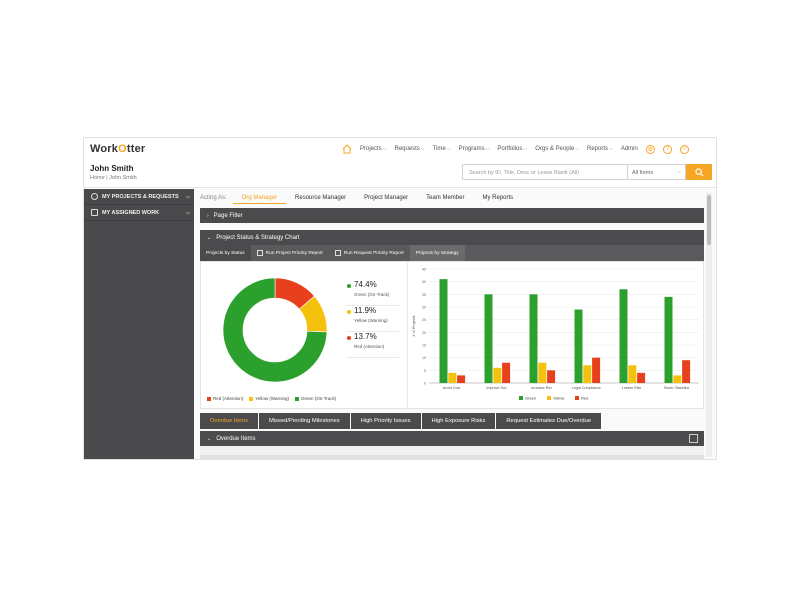  What do you see at coordinates (369, 346) in the screenshot?
I see `stat-label: Red (Attention)` at bounding box center [369, 346].